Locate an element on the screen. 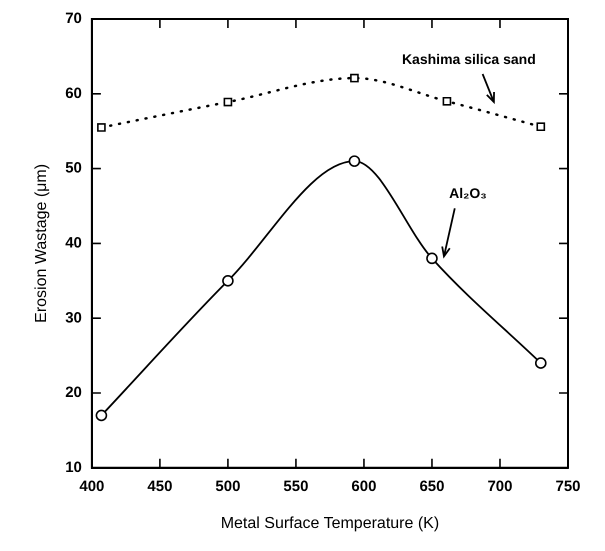 The width and height of the screenshot is (605, 551). x-tick-label: 650 is located at coordinates (431, 486).